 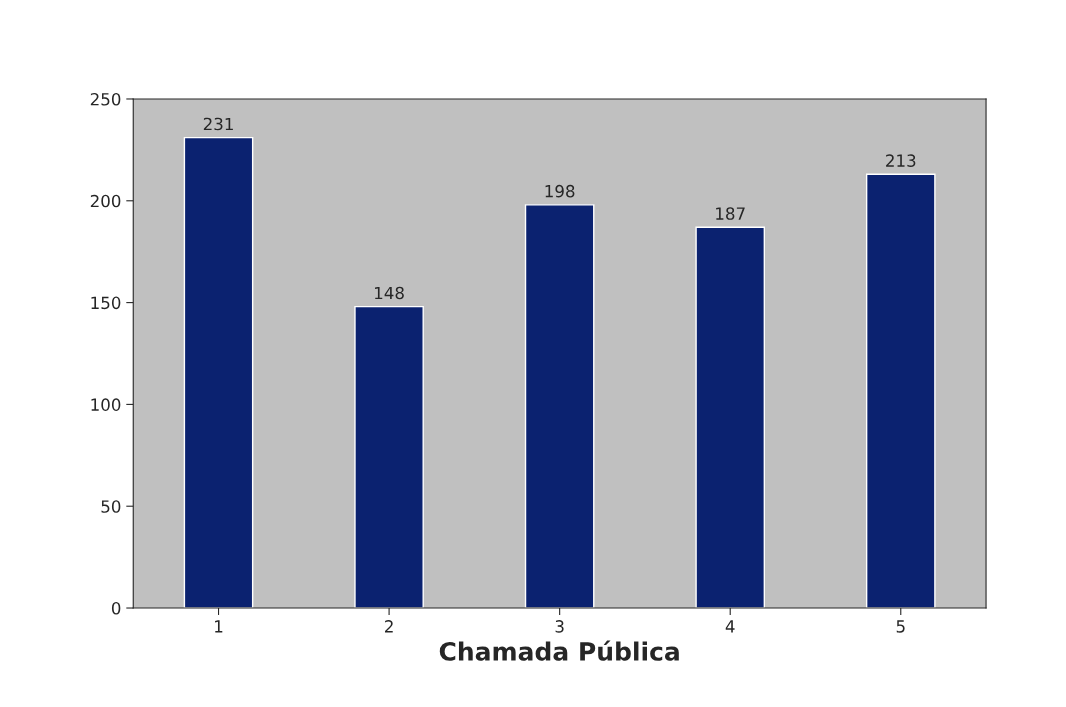 What do you see at coordinates (730, 626) in the screenshot?
I see `x-tick-label: 4` at bounding box center [730, 626].